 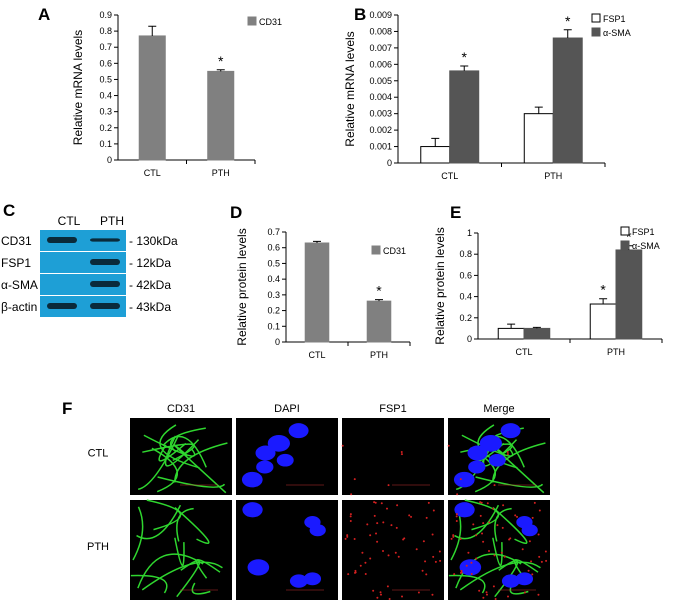 What do you see at coordinates (67, 408) in the screenshot?
I see `panel-letter: F` at bounding box center [67, 408].